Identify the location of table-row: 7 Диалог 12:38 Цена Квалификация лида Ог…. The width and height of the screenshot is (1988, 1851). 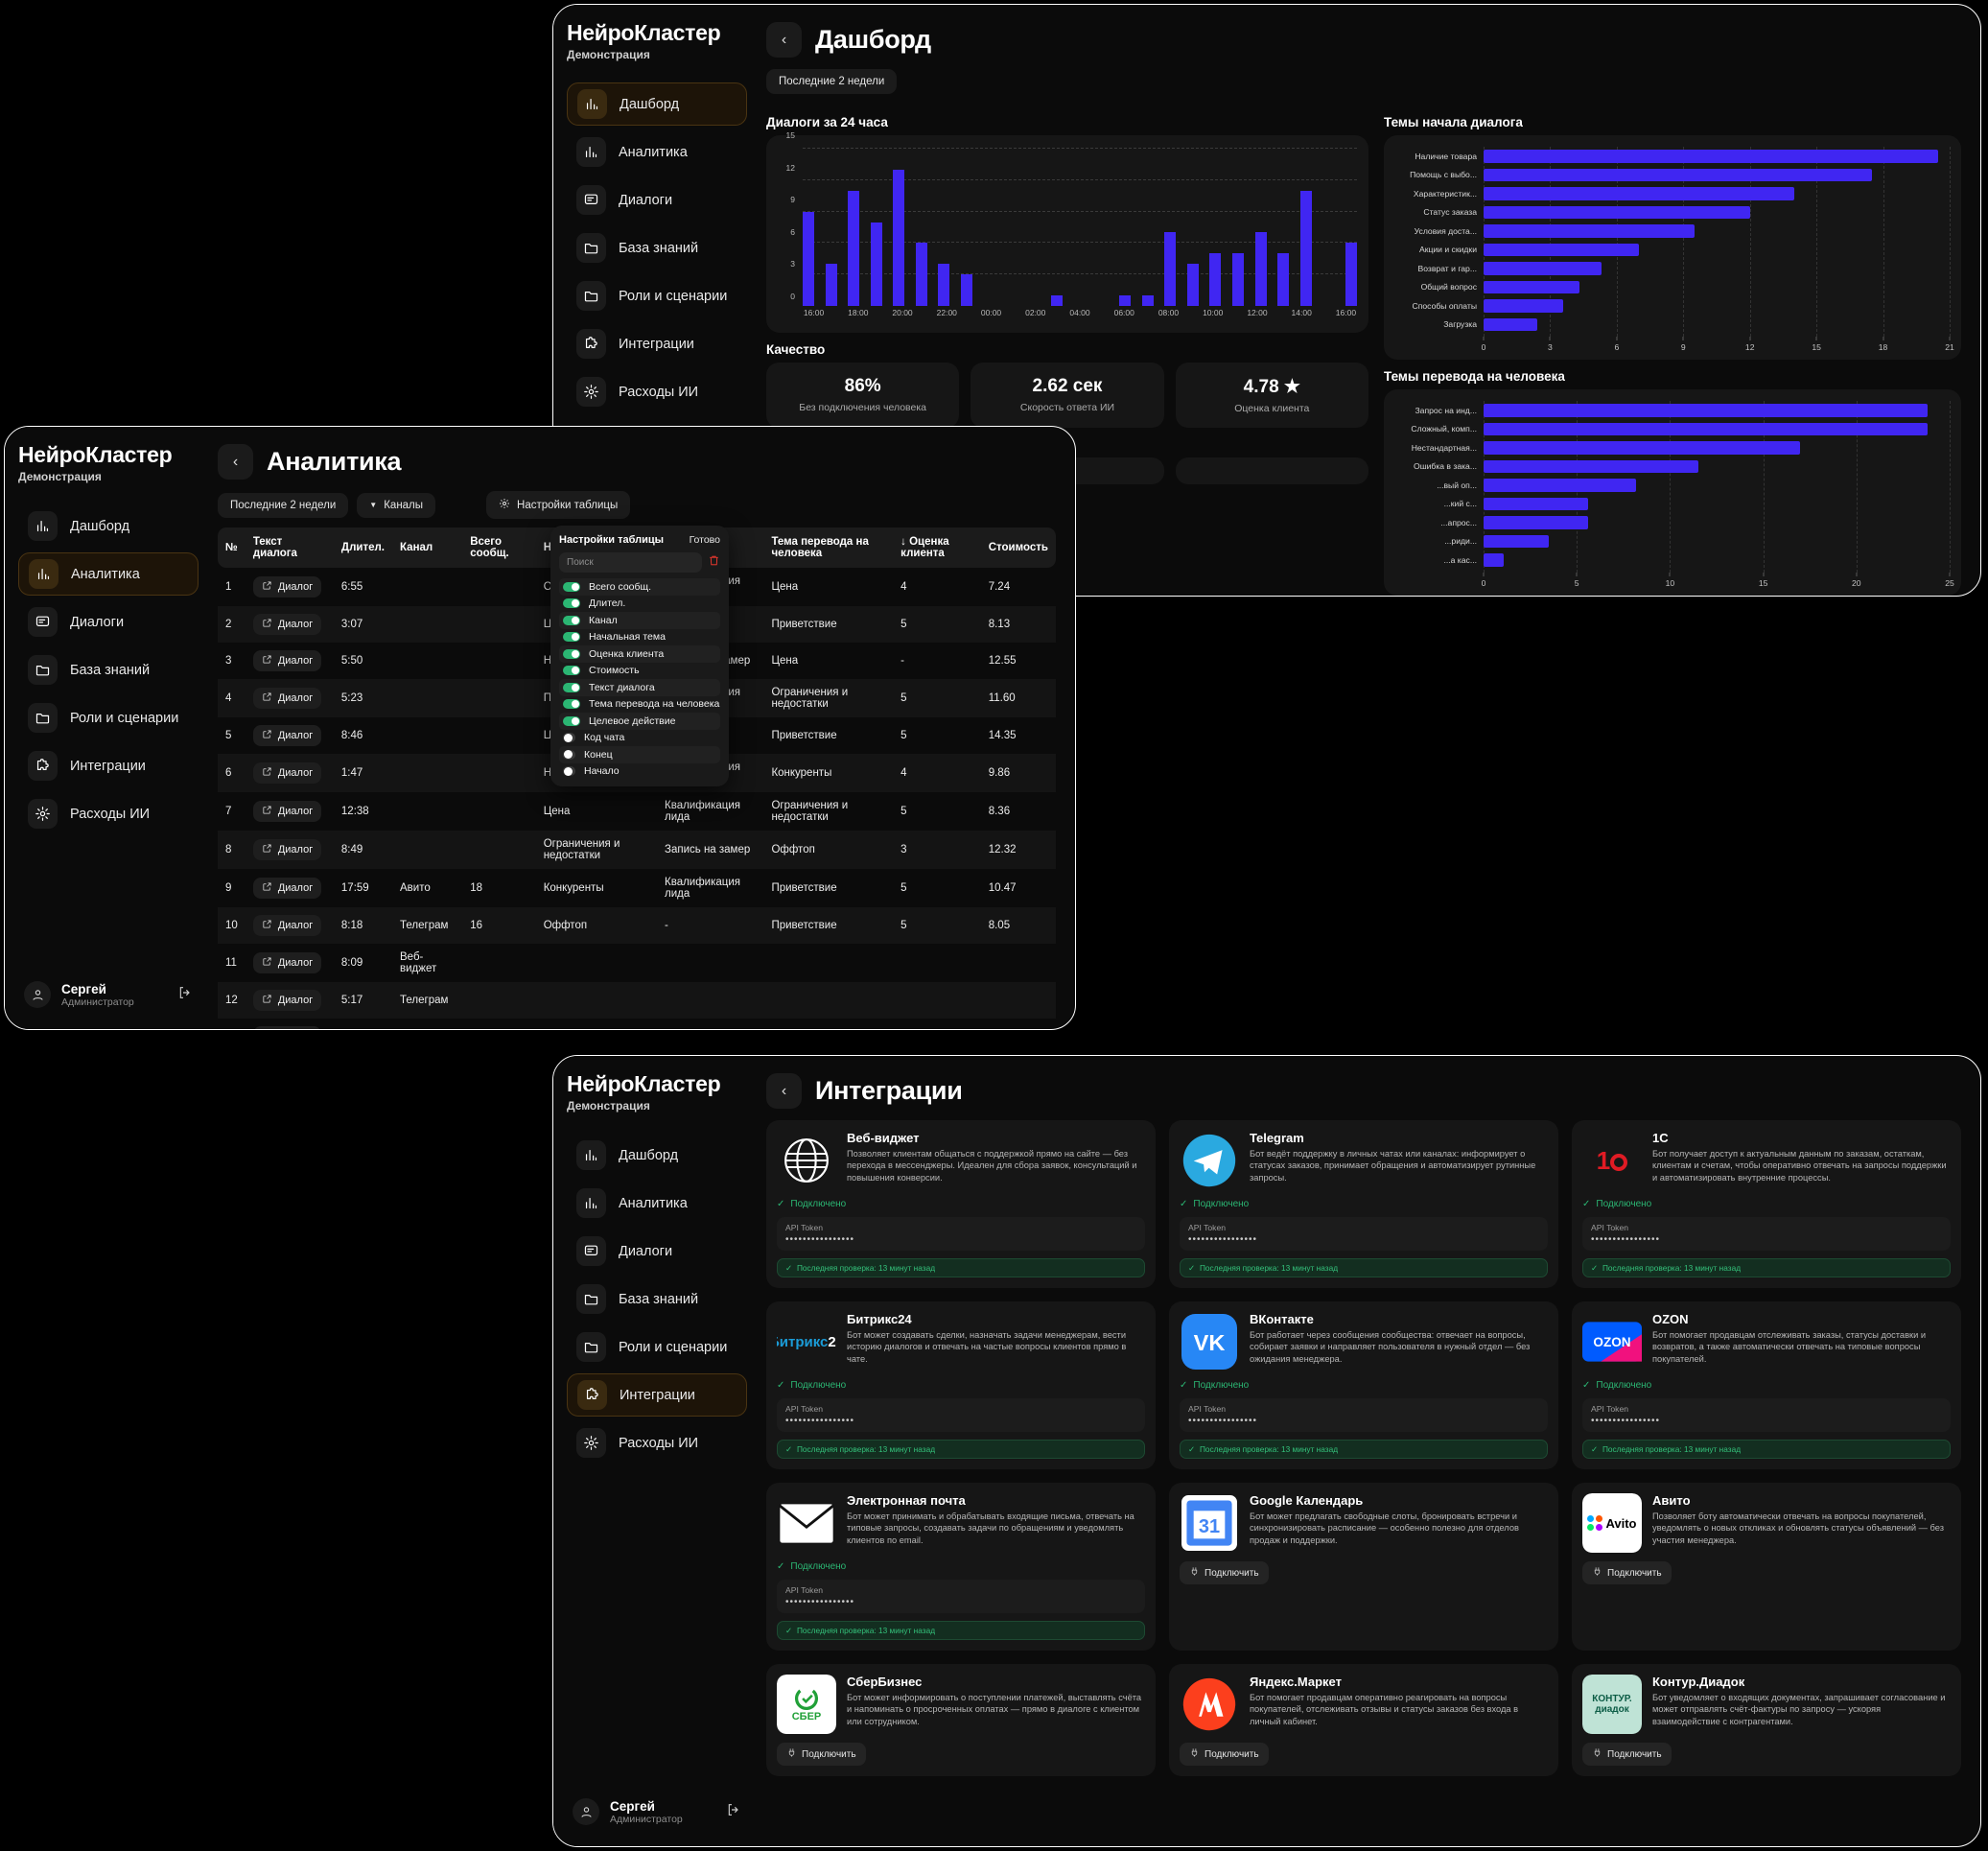
(637, 811).